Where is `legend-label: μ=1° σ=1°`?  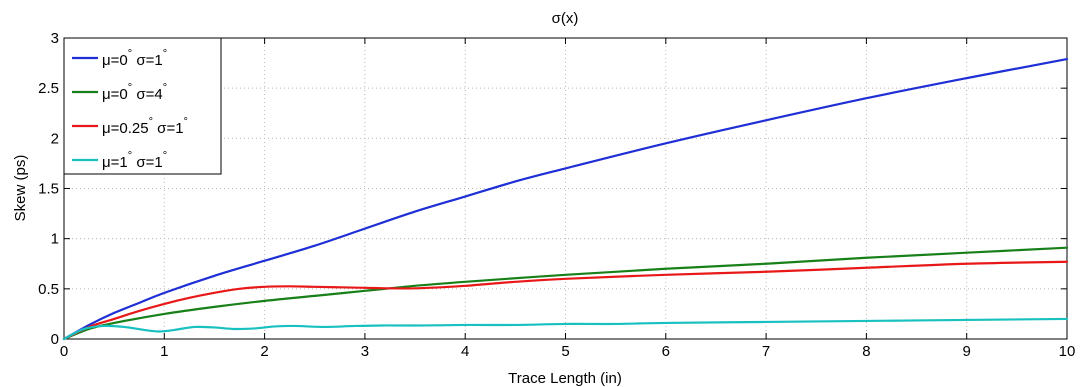
legend-label: μ=1° σ=1° is located at coordinates (134, 160).